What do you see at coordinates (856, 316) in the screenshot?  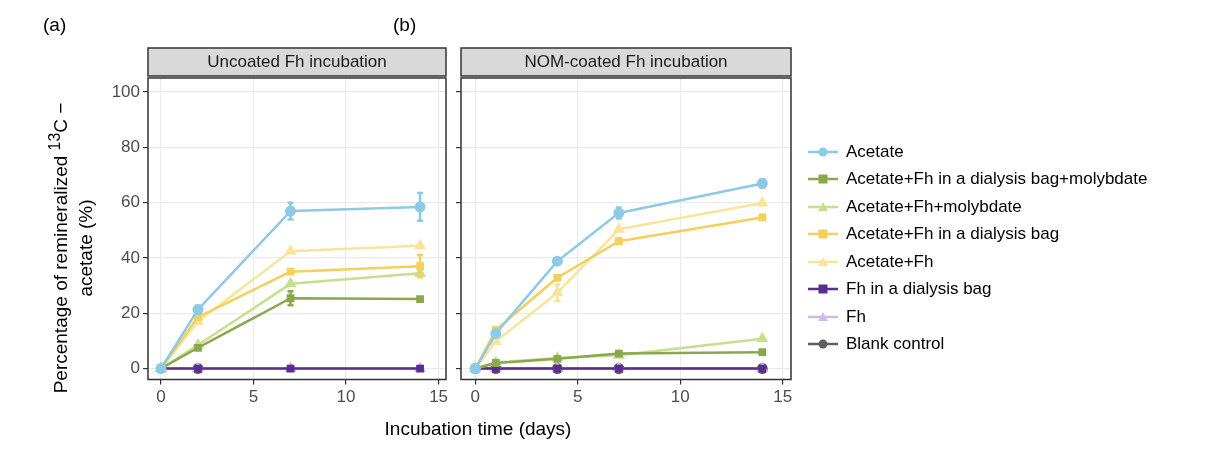 I see `legend-label: Fh` at bounding box center [856, 316].